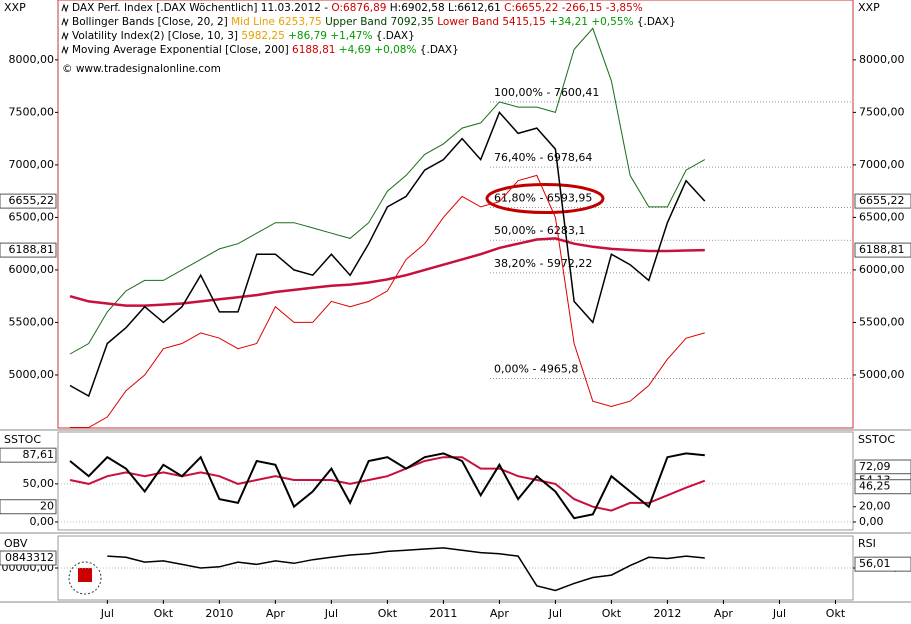 The height and width of the screenshot is (624, 911). Describe the element at coordinates (536, 369) in the screenshot. I see `fib-label: 0,00% - 4965,8` at that location.